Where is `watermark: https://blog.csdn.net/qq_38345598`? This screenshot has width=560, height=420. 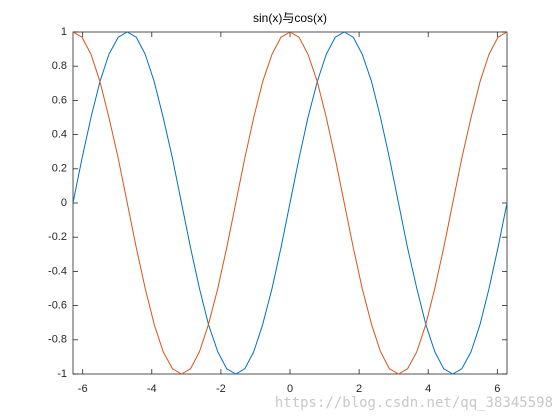
watermark: https://blog.csdn.net/qq_38345598 is located at coordinates (414, 403).